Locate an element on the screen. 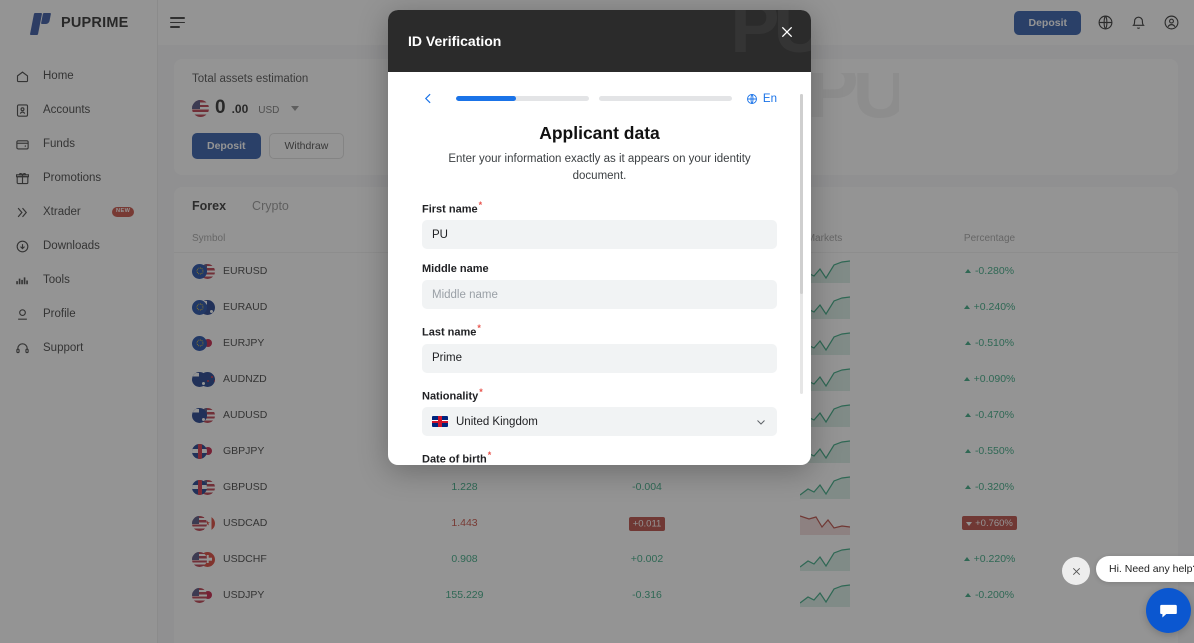 The width and height of the screenshot is (1194, 643). language-selector: En is located at coordinates (761, 99).